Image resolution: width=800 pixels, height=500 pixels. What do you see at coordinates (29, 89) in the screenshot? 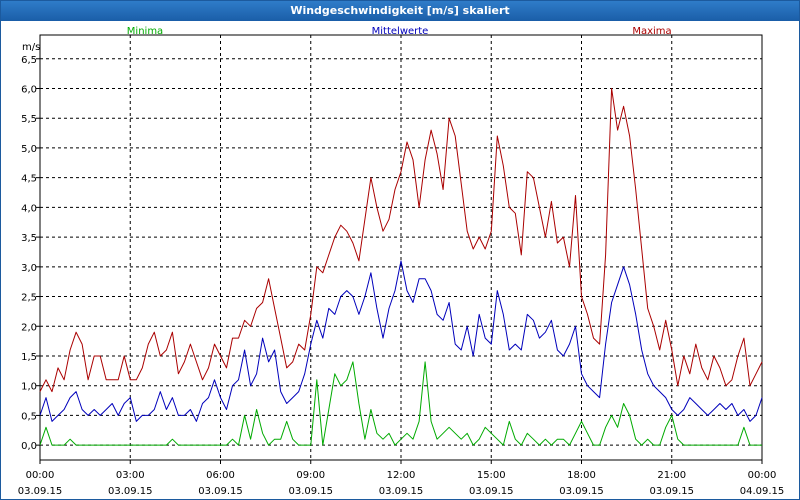
I see `y-tick-label: 6,0` at bounding box center [29, 89].